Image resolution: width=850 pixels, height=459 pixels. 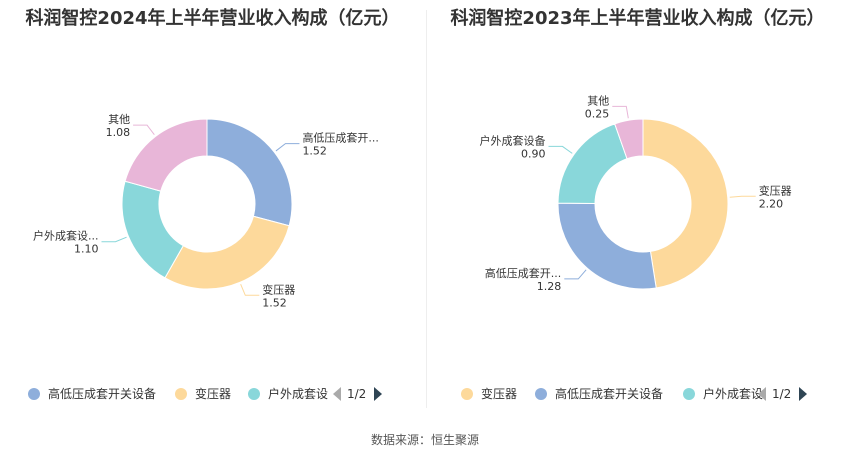 I want to click on data-source: 数据来源：恒生聚源, so click(x=424, y=440).